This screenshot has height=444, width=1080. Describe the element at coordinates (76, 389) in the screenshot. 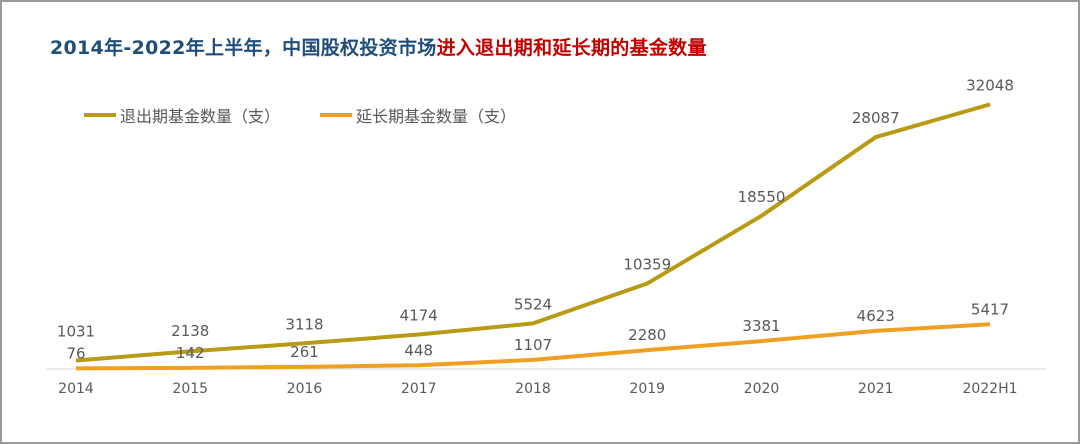

I see `x-tick-label: 2014` at that location.